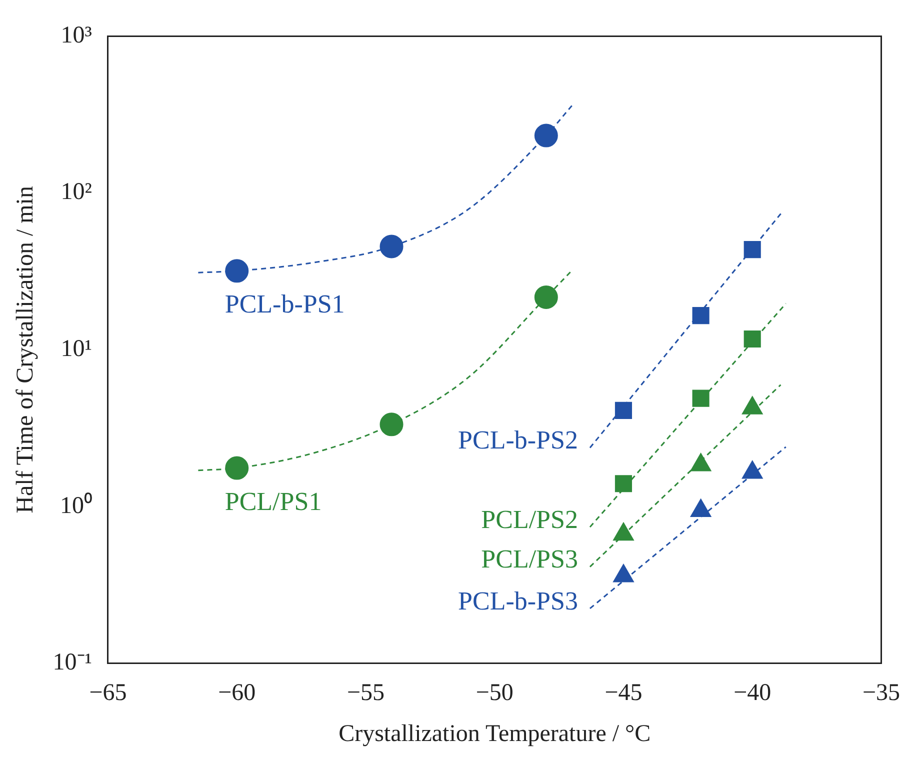  Describe the element at coordinates (529, 559) in the screenshot. I see `series-label: PCL/PS3` at that location.